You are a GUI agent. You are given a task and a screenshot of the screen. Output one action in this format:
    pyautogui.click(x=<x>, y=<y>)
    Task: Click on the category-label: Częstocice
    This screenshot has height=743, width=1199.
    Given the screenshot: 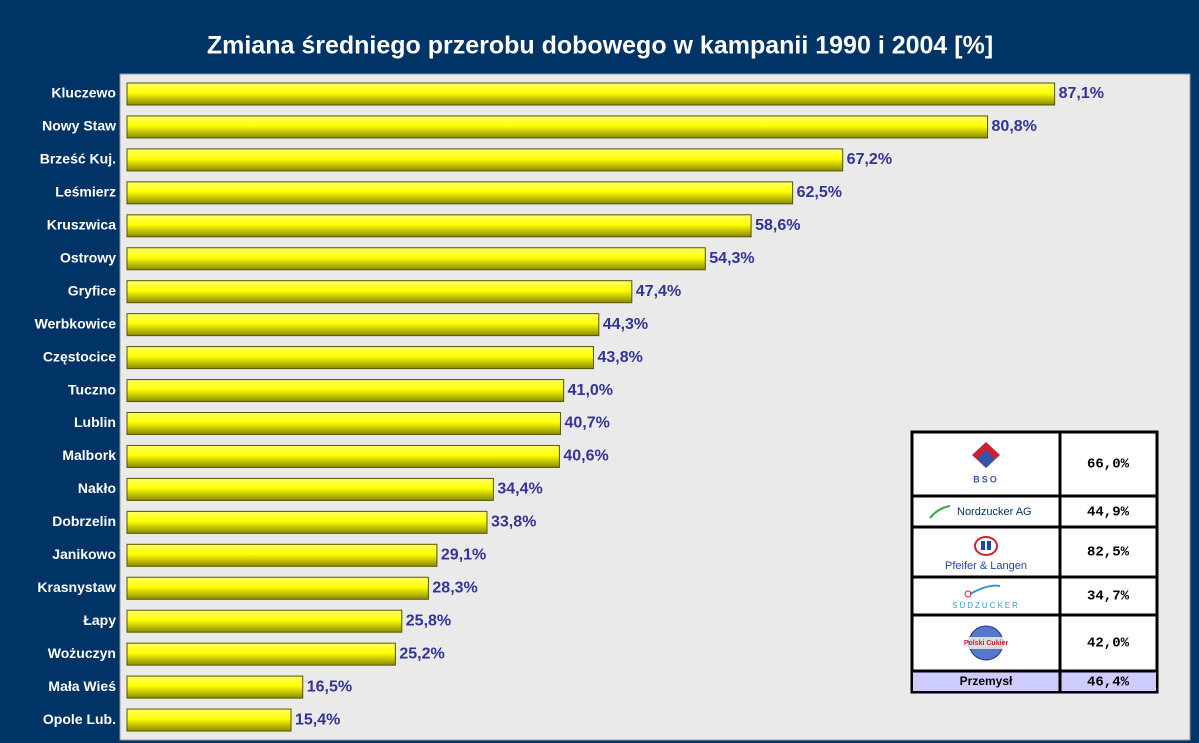 What is the action you would take?
    pyautogui.click(x=79, y=356)
    